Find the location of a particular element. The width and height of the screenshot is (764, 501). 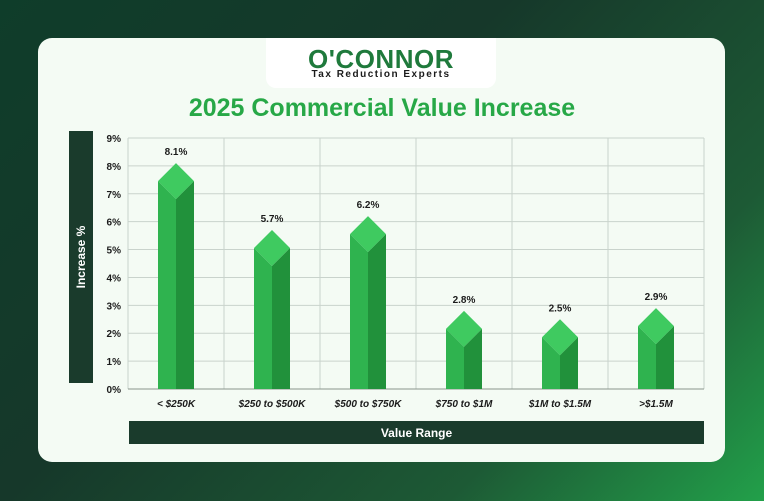

y-tick-label: 1% is located at coordinates (114, 362).